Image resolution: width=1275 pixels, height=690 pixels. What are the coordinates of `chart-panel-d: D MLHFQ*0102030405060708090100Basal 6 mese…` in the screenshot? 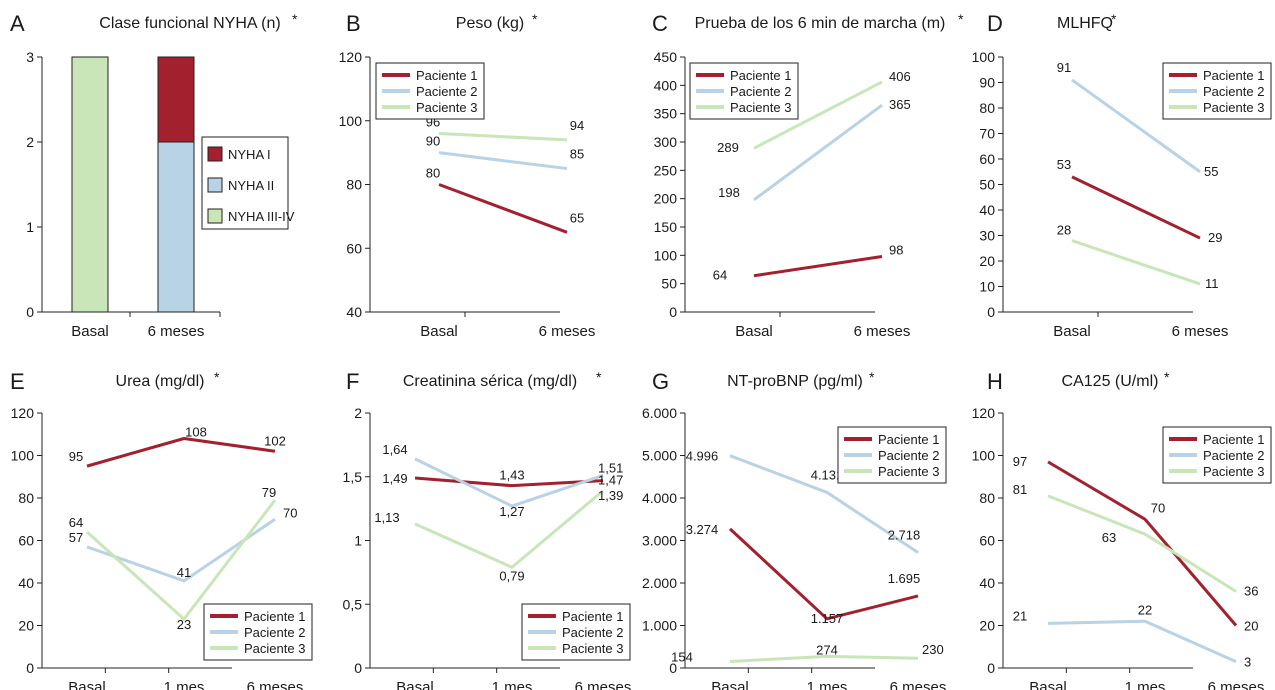 It's located at (1121, 175).